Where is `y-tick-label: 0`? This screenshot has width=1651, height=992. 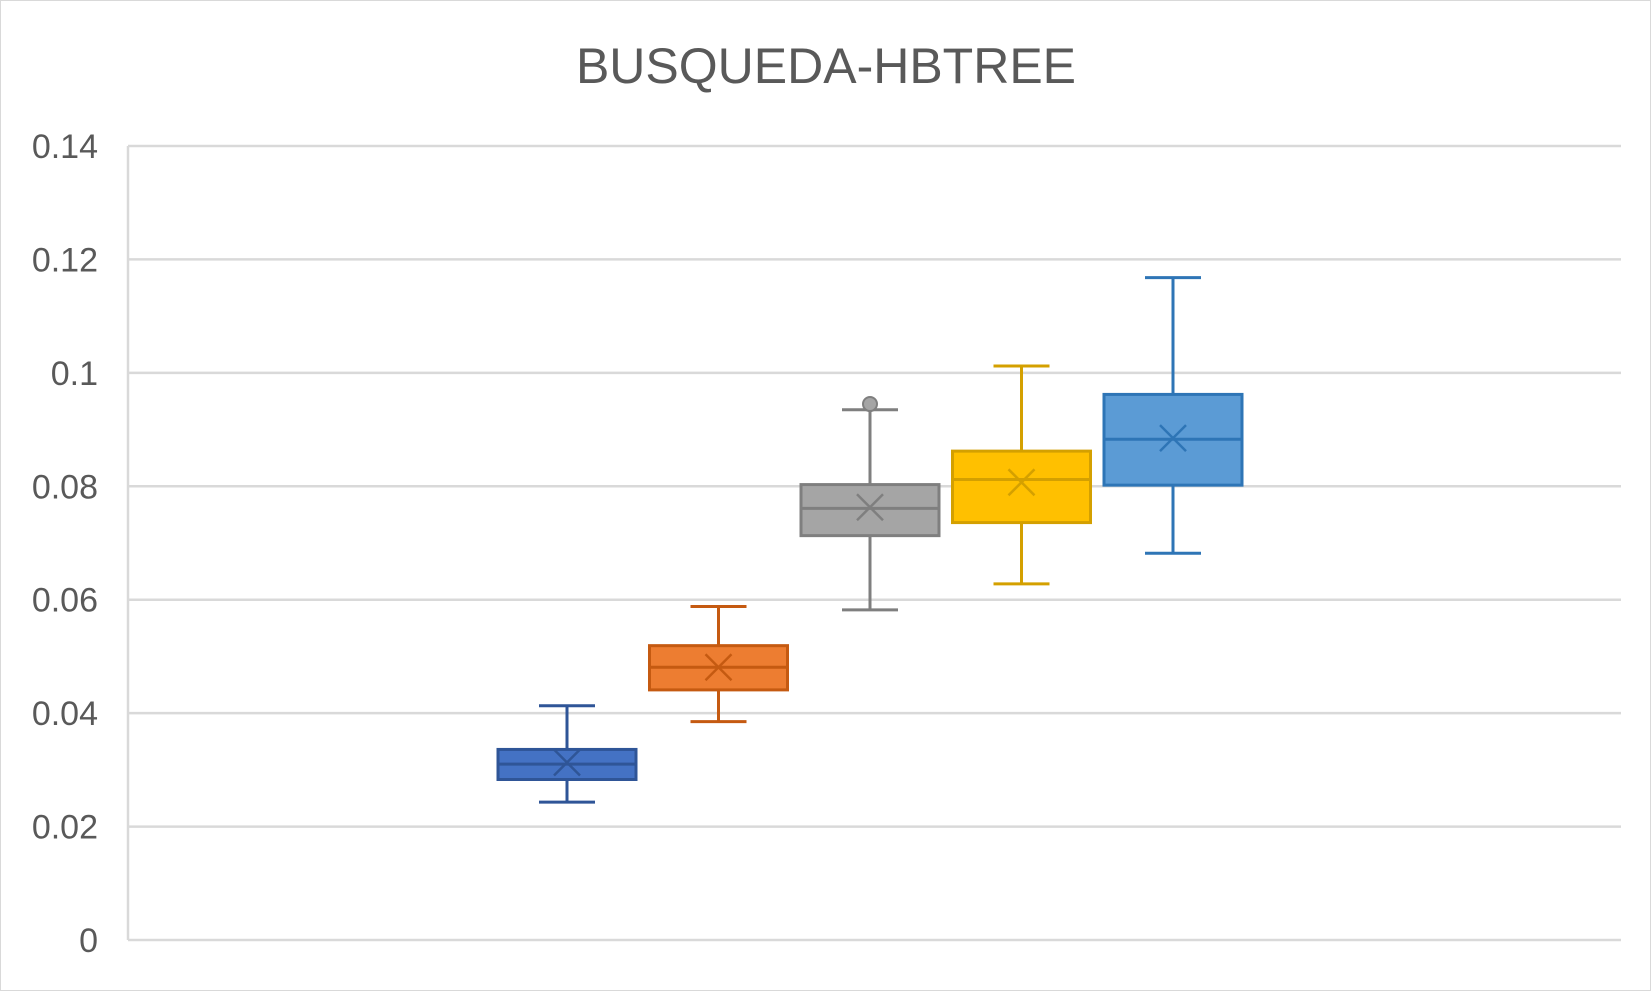 y-tick-label: 0 is located at coordinates (88, 941).